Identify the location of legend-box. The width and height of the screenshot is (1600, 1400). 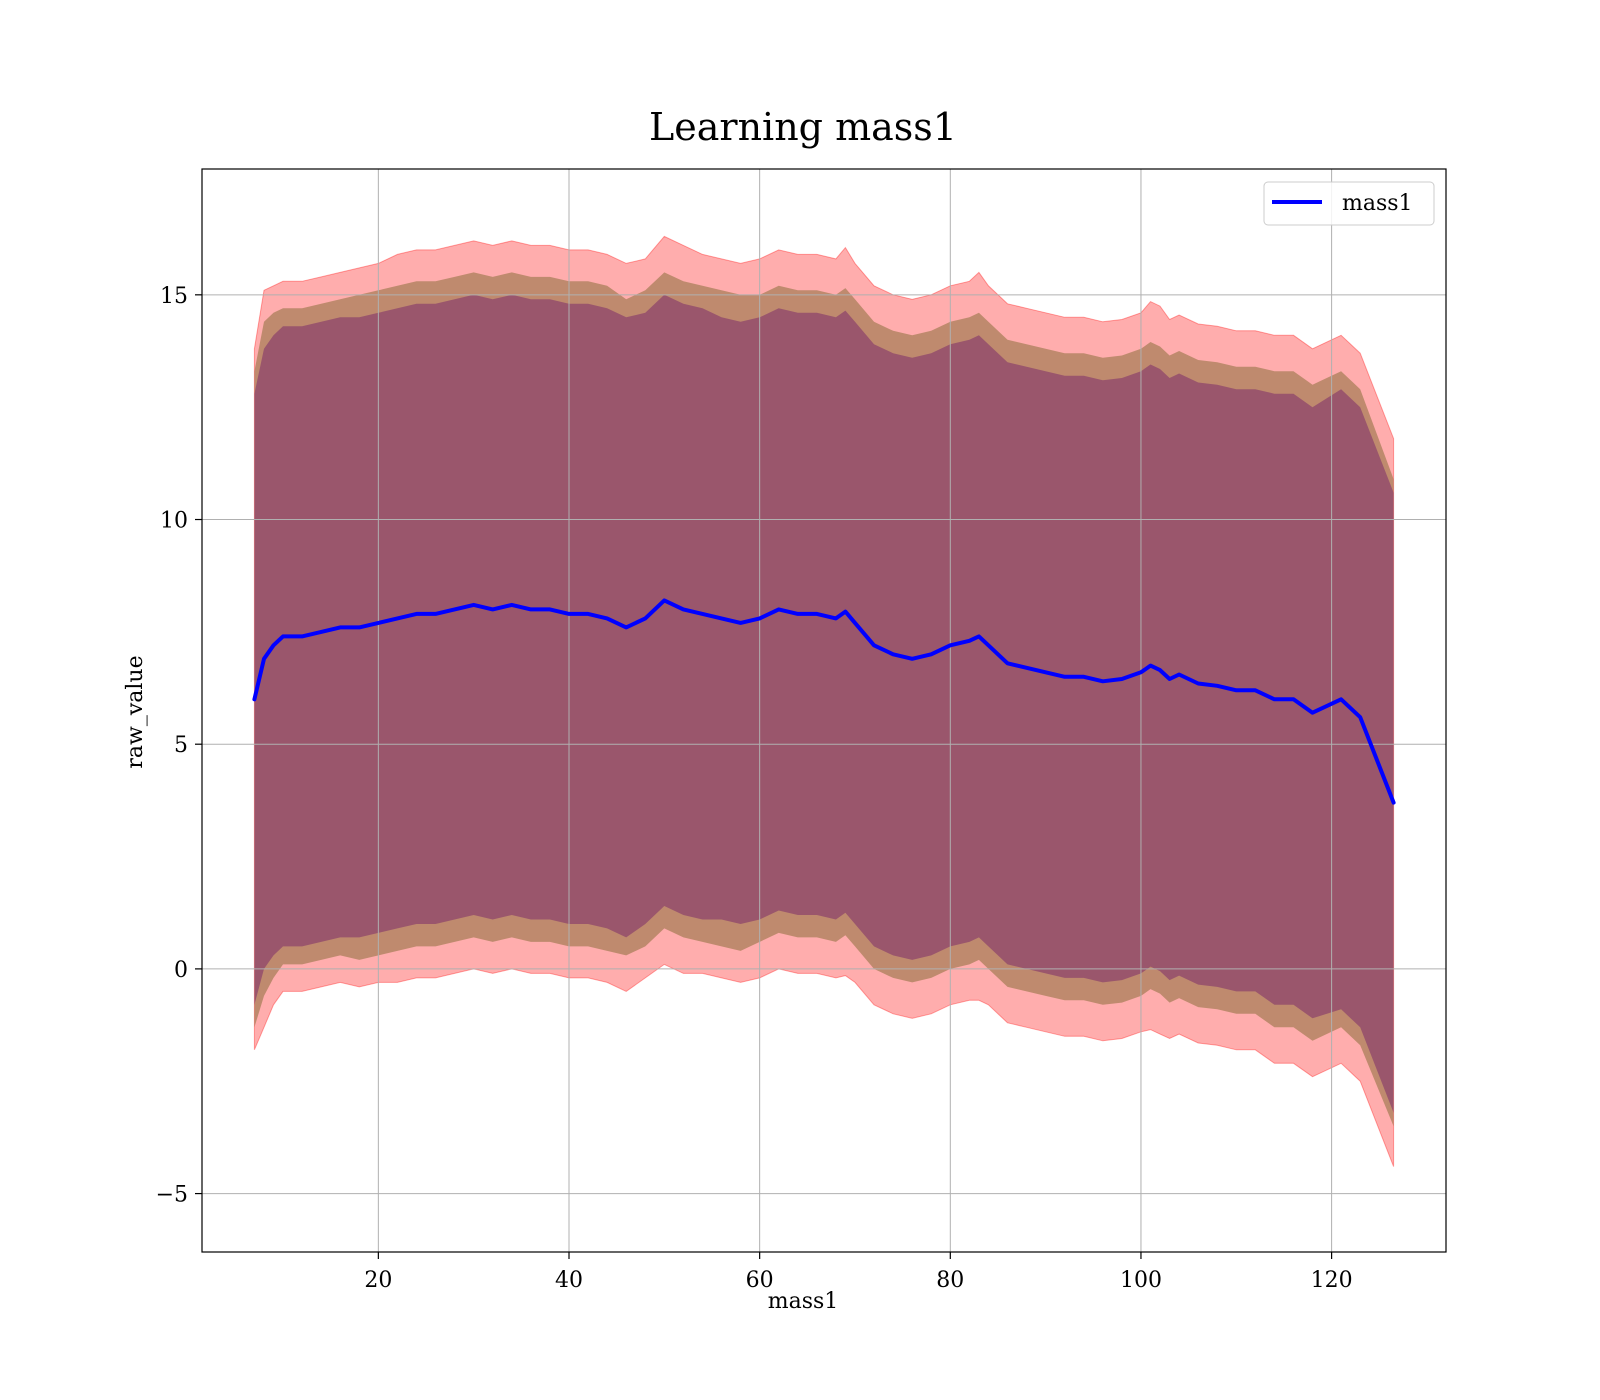
(1349, 203).